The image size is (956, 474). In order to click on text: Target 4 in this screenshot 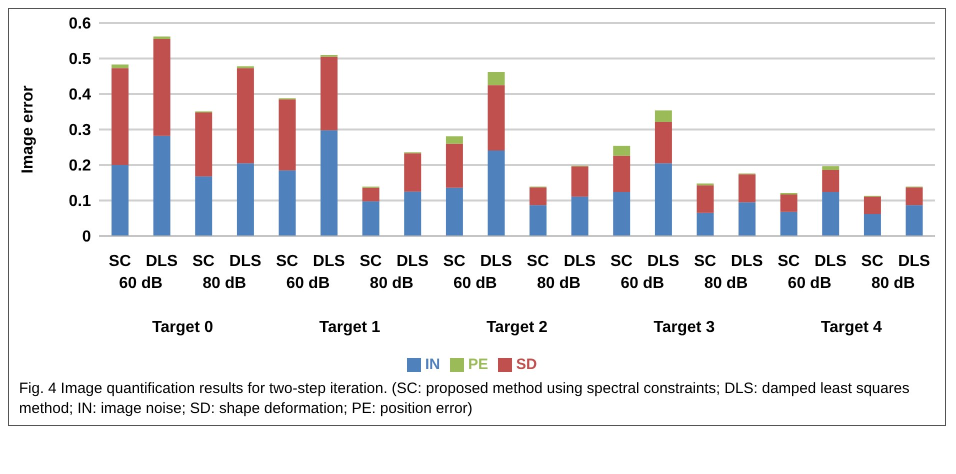, I will do `click(851, 328)`.